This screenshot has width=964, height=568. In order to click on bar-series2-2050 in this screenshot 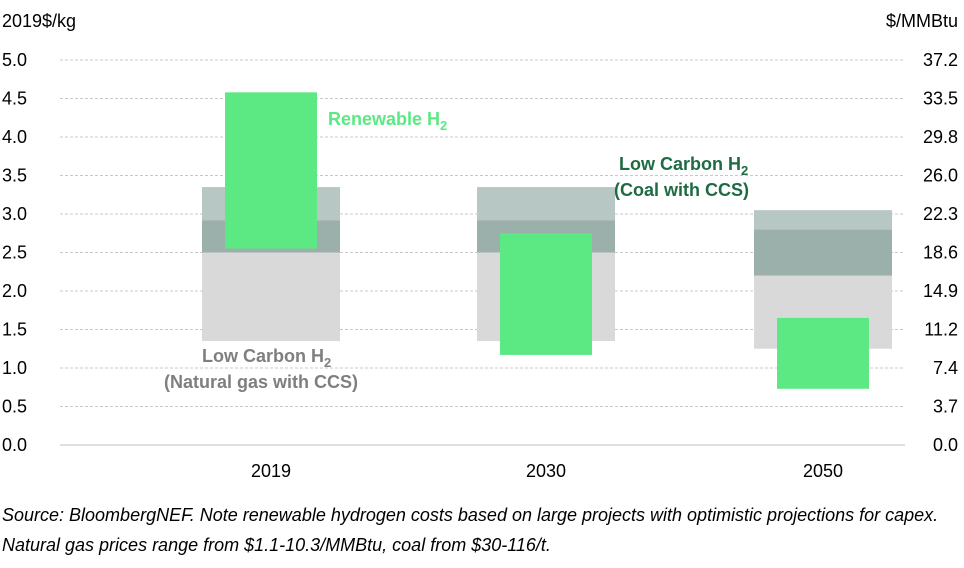, I will do `click(823, 220)`.